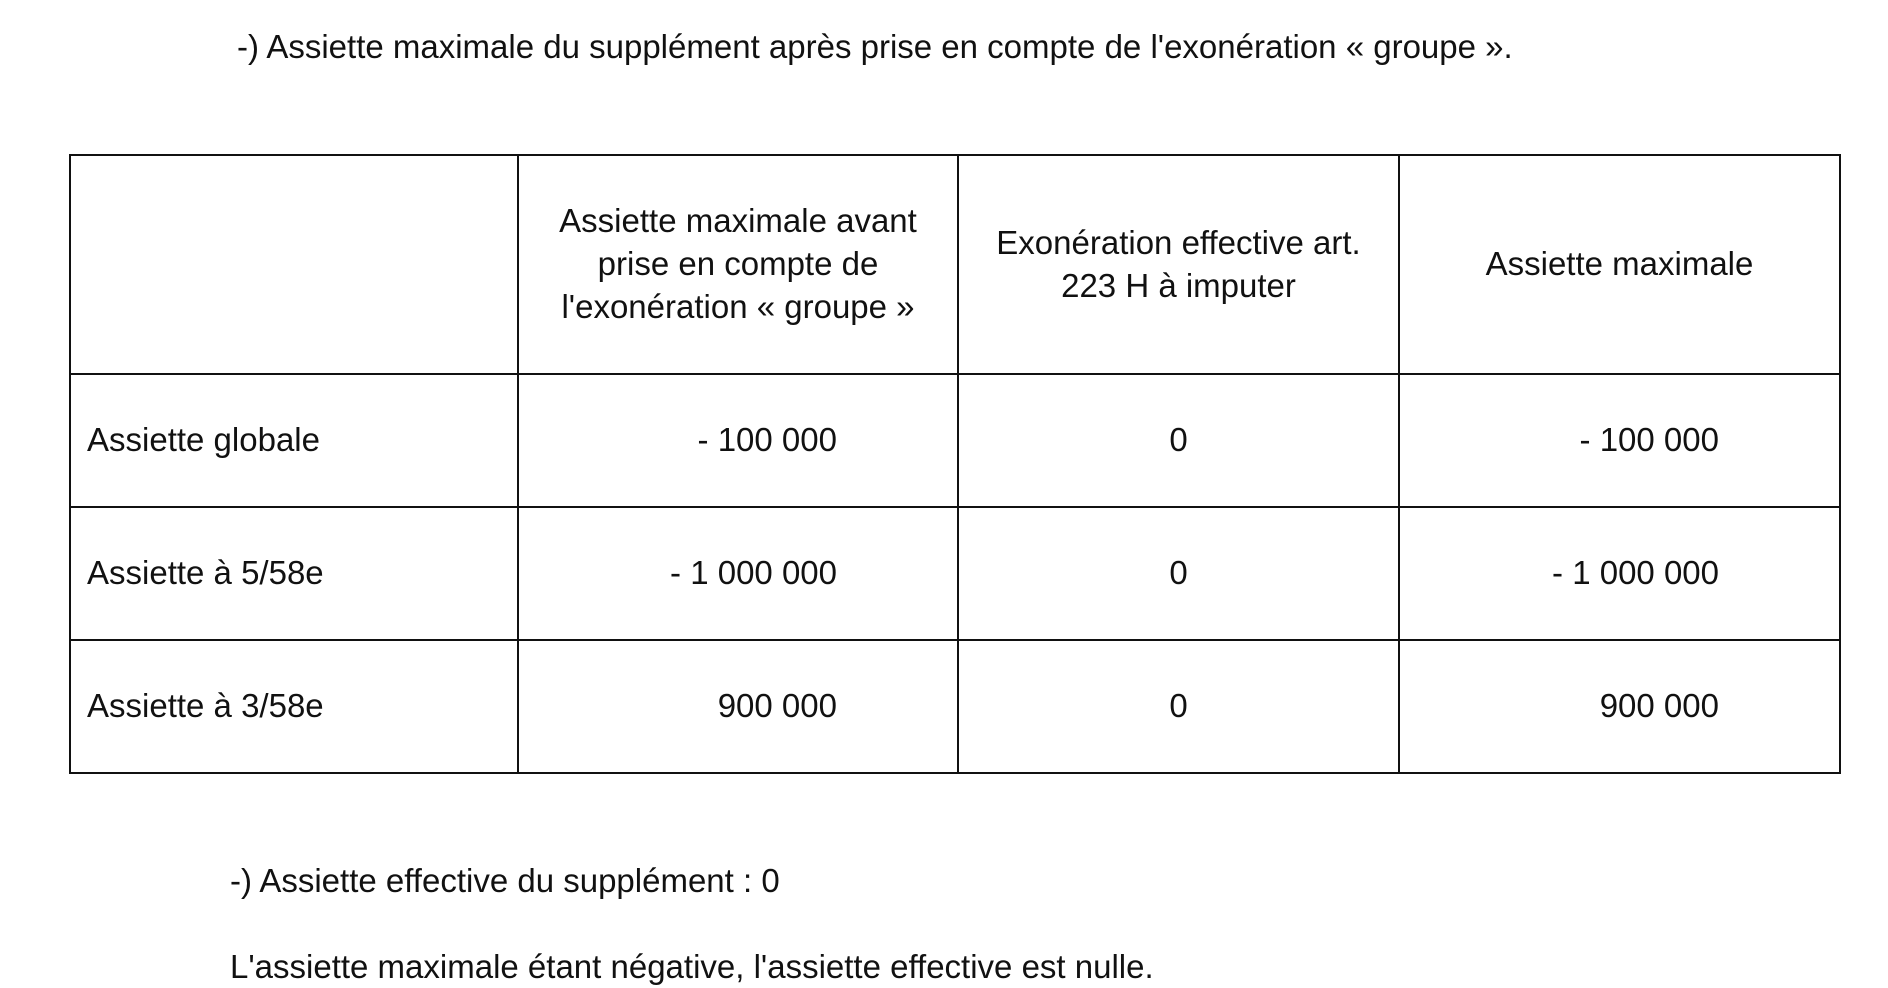  Describe the element at coordinates (294, 264) in the screenshot. I see `header-empty` at that location.